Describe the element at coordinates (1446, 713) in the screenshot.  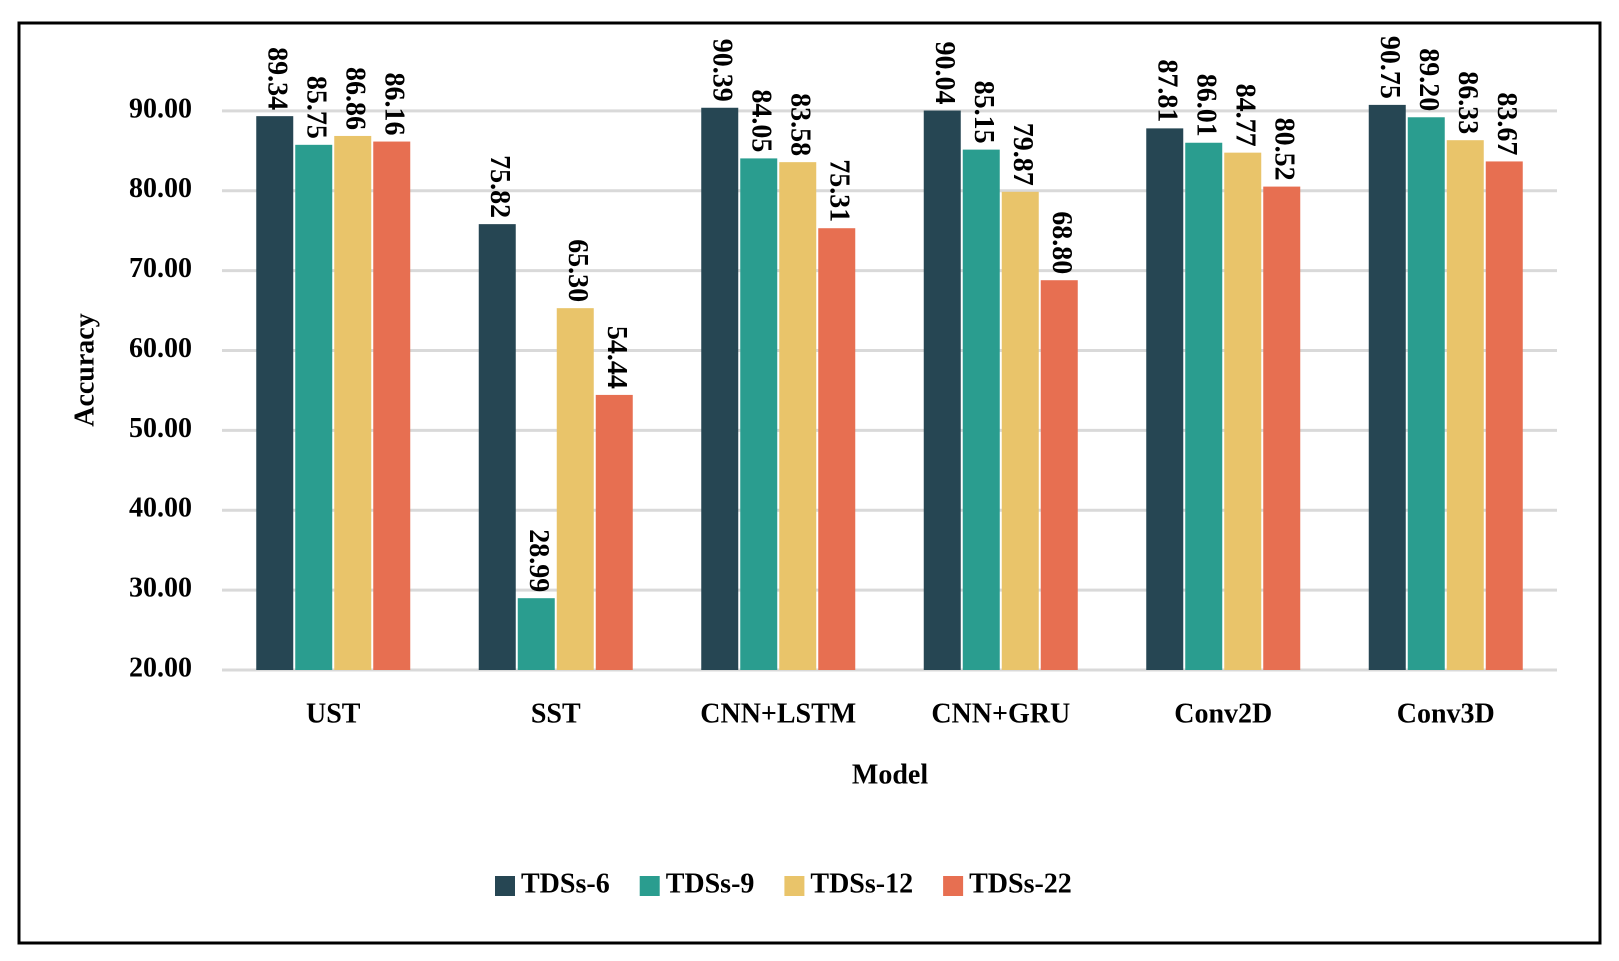
I see `x-tick-label: Conv3D` at that location.